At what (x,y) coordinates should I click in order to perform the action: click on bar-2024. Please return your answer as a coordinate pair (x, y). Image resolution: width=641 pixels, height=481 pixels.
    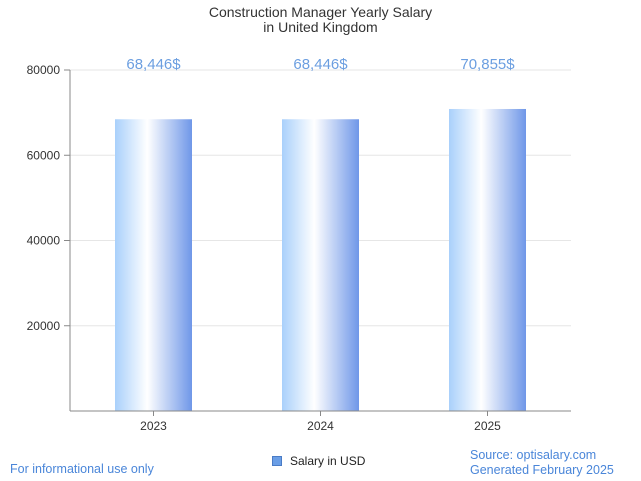
    Looking at the image, I should click on (320, 265).